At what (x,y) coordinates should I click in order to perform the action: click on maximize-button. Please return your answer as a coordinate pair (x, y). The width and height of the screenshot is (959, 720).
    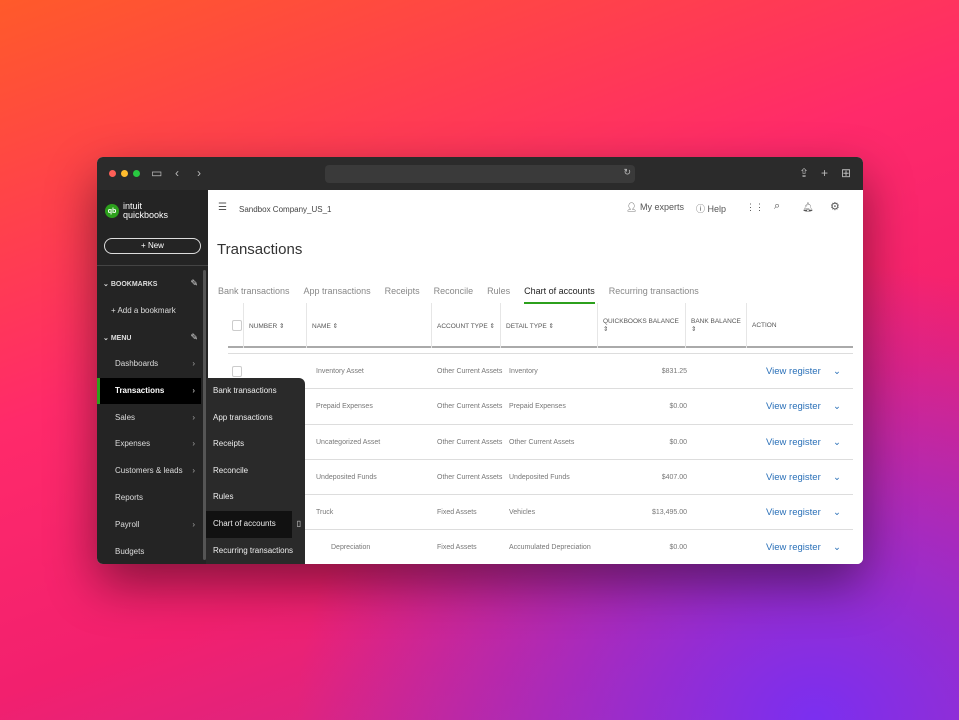
    Looking at the image, I should click on (136, 173).